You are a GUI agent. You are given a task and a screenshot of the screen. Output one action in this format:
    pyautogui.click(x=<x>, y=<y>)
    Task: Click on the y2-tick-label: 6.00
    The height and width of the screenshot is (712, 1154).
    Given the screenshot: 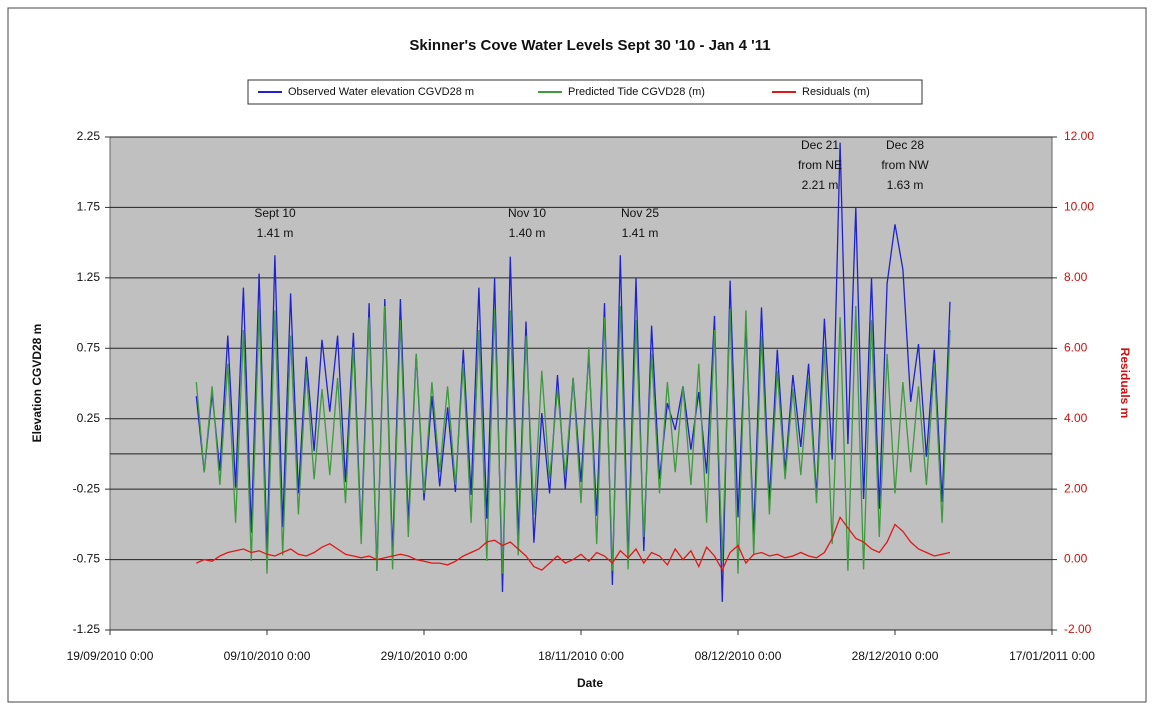 What is the action you would take?
    pyautogui.click(x=1076, y=347)
    